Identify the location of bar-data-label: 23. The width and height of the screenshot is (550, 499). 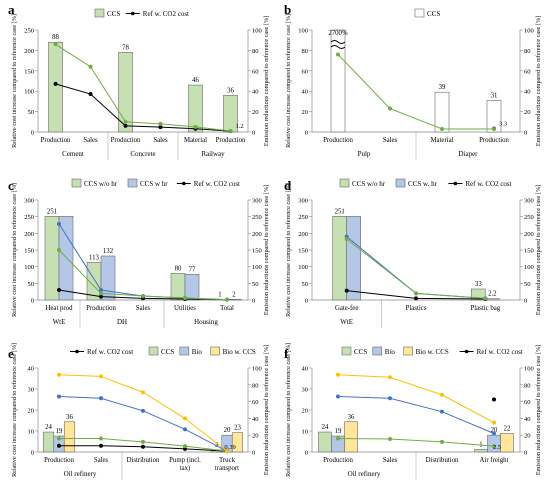
(237, 428).